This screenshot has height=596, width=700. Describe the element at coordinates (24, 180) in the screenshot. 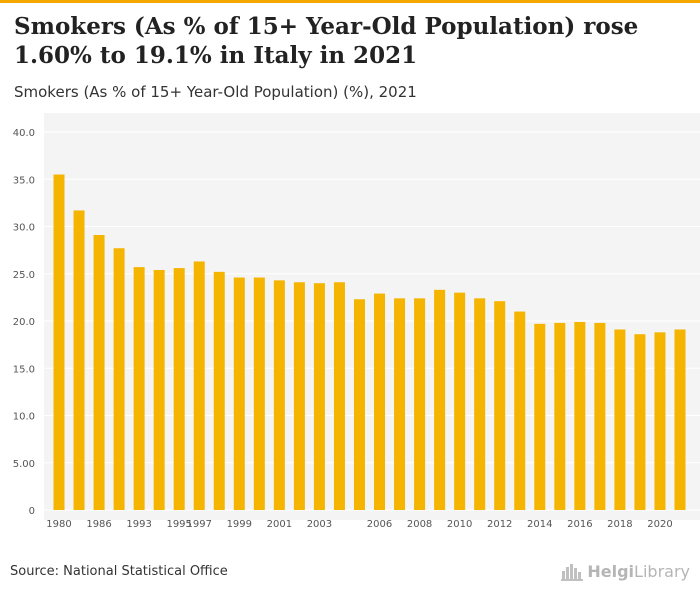

I see `y-tick-label: 35.0` at that location.